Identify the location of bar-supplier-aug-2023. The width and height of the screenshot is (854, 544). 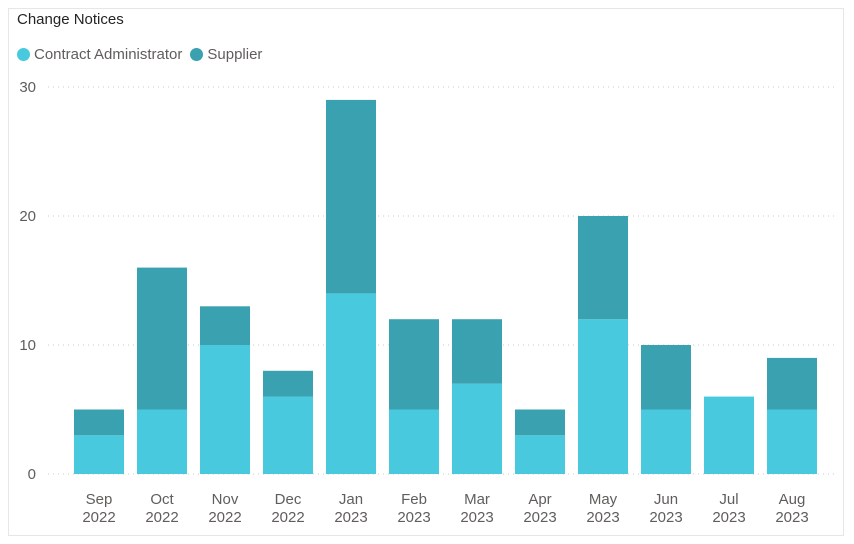
(792, 383).